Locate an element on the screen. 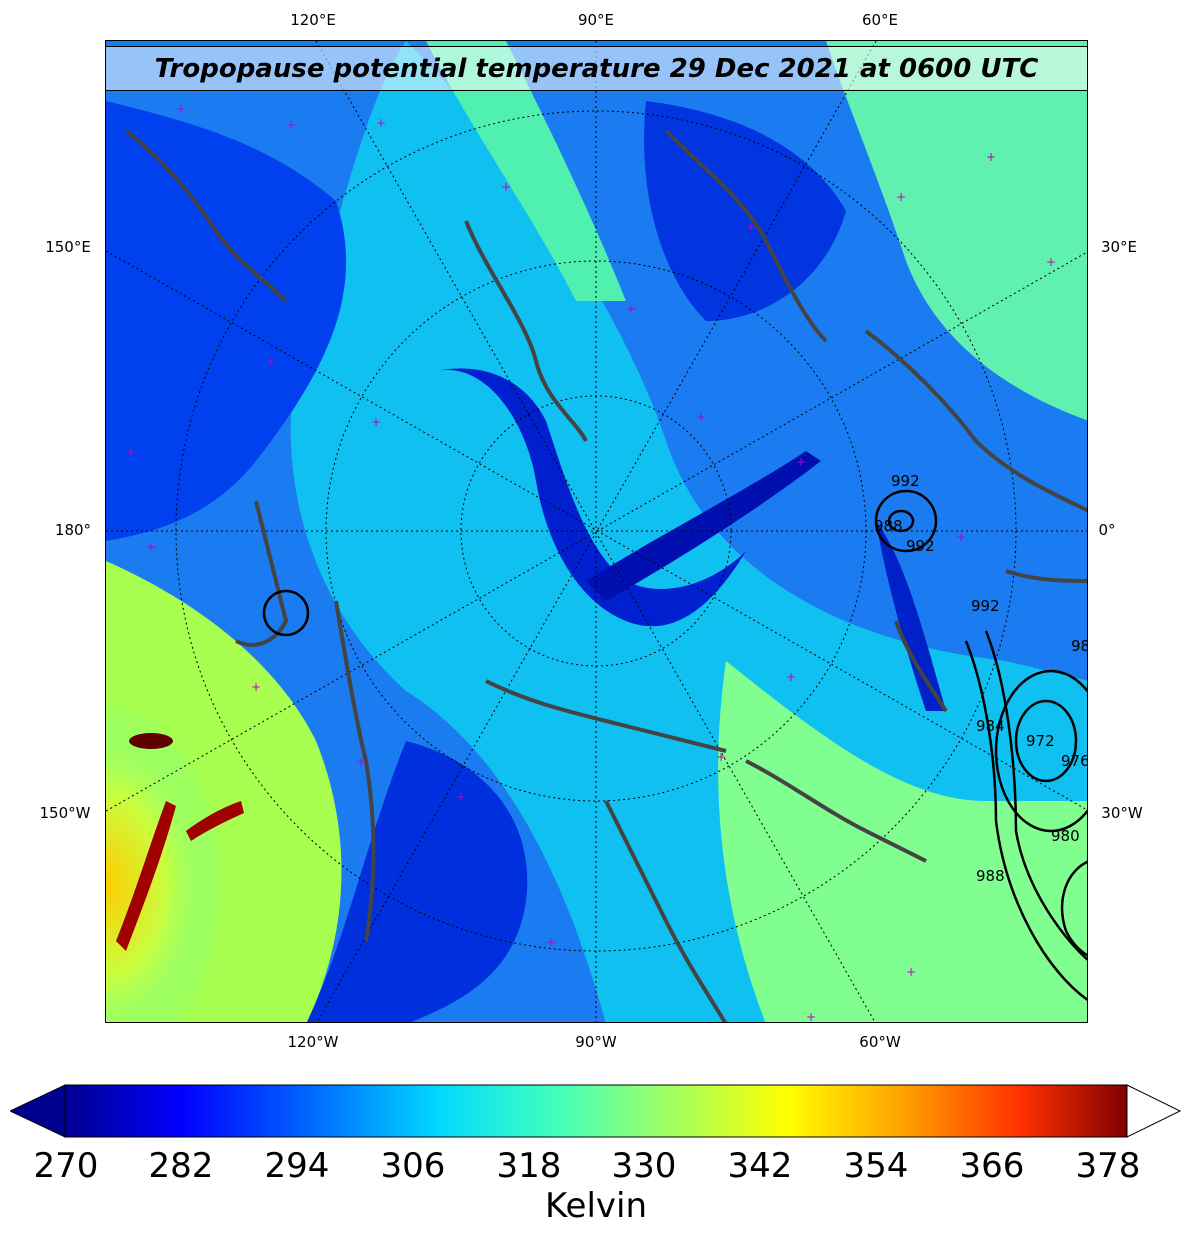 This screenshot has width=1192, height=1238. colorbar-tick-354: 354 is located at coordinates (876, 1166).